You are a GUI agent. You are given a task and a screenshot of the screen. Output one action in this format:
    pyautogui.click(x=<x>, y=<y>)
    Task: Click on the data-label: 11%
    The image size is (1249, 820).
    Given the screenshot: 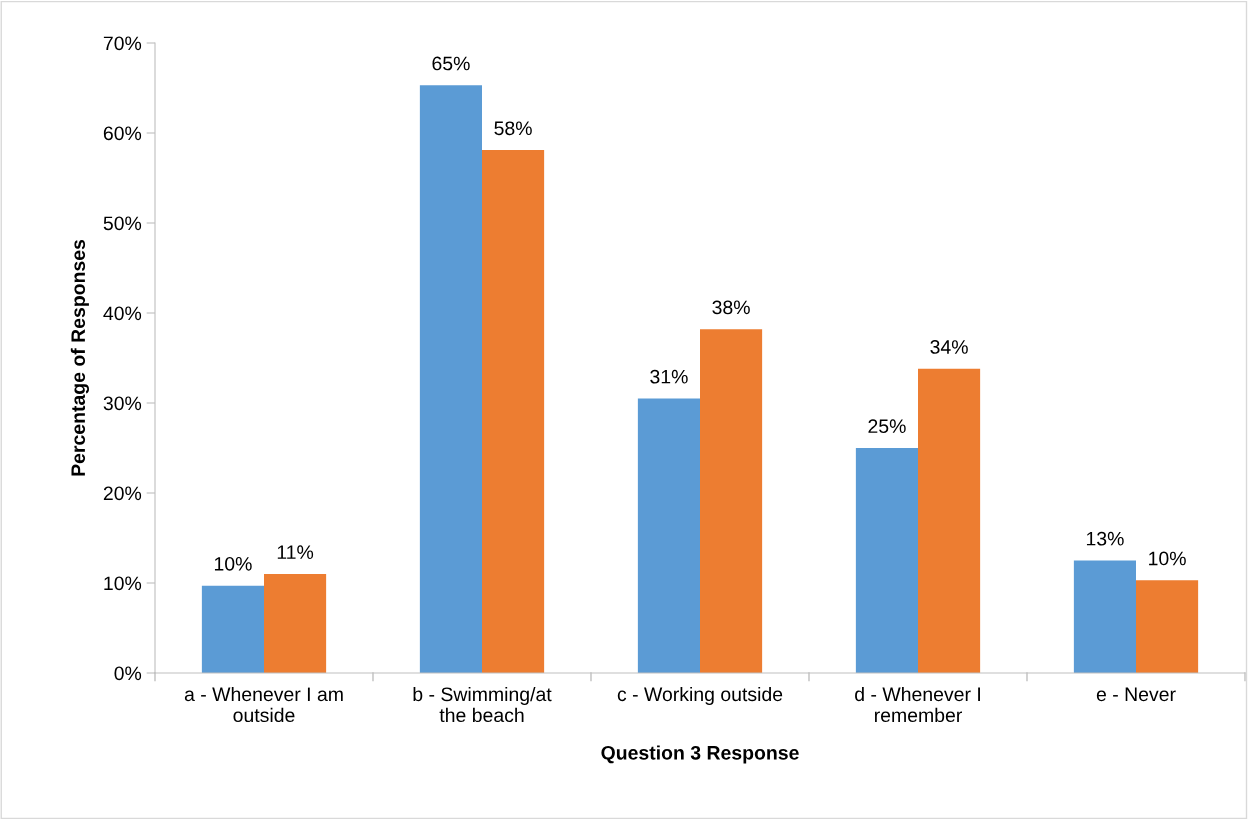 What is the action you would take?
    pyautogui.click(x=295, y=552)
    